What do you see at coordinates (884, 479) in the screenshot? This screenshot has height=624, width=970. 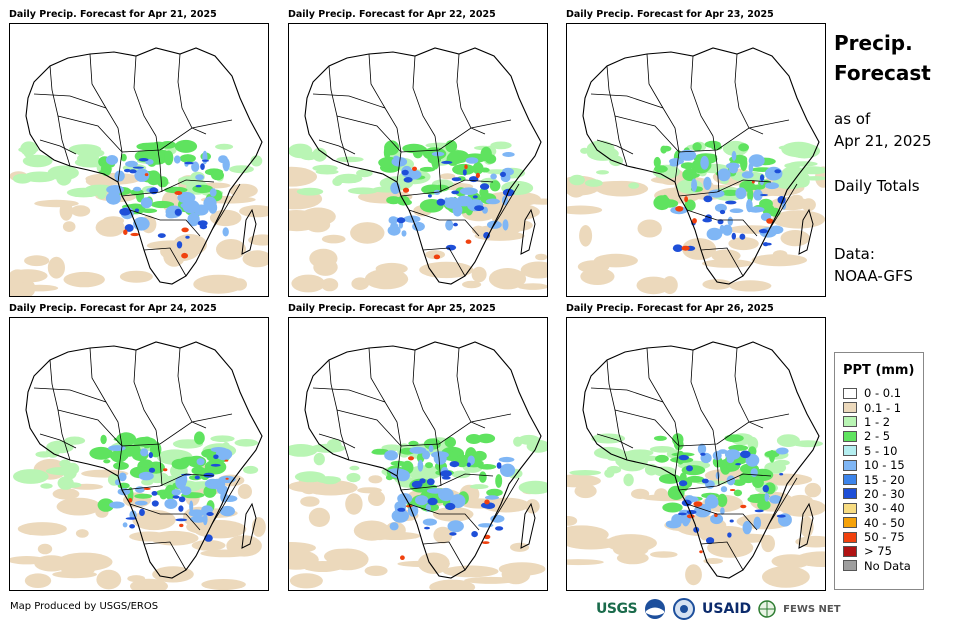 I see `legend-label: 15 - 20` at bounding box center [884, 479].